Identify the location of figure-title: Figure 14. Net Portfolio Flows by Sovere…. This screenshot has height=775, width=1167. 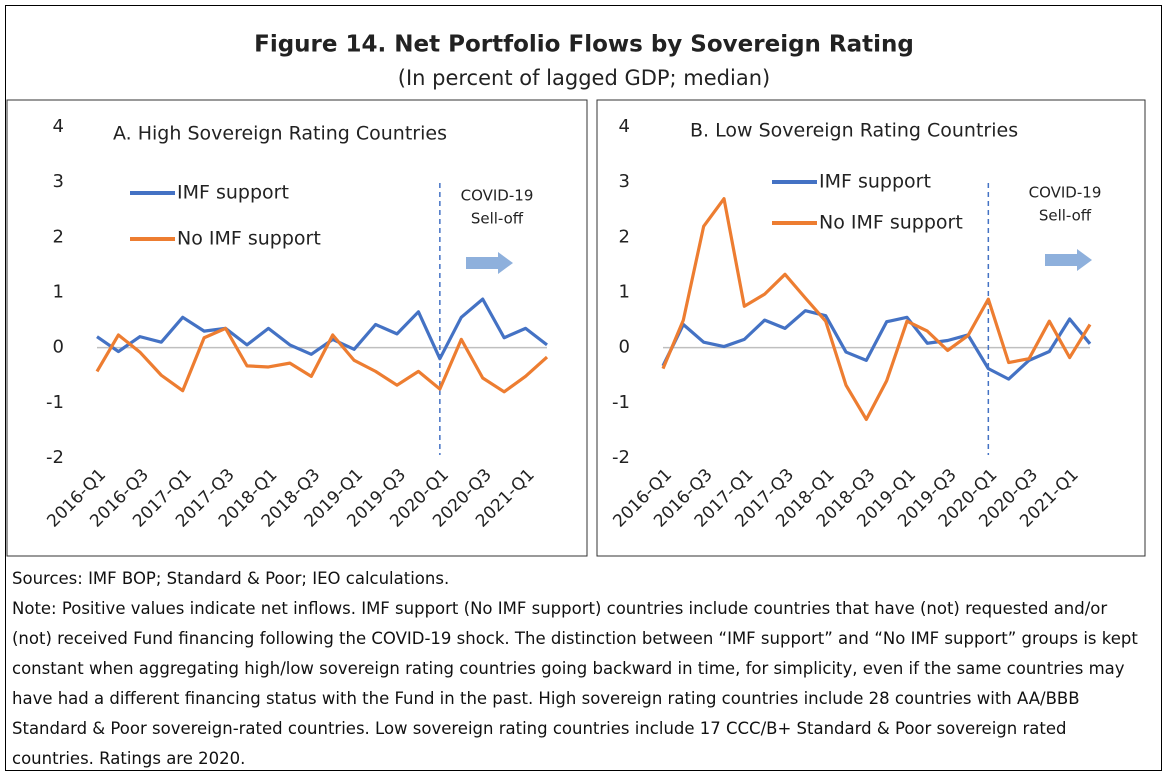
(584, 45).